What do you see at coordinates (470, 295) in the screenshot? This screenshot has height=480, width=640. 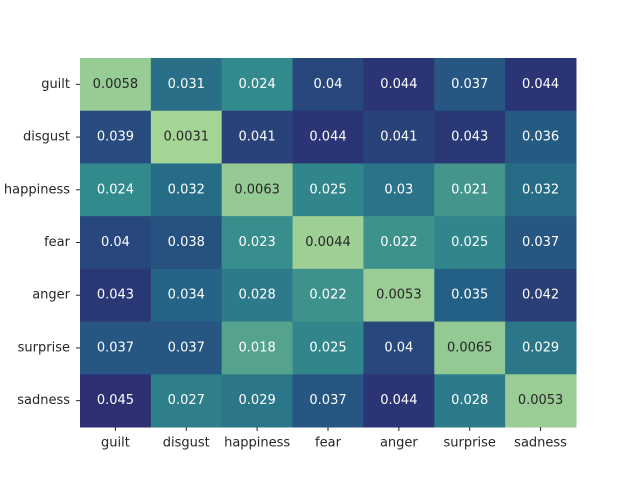 I see `heatmap-cell-anger-surprise` at bounding box center [470, 295].